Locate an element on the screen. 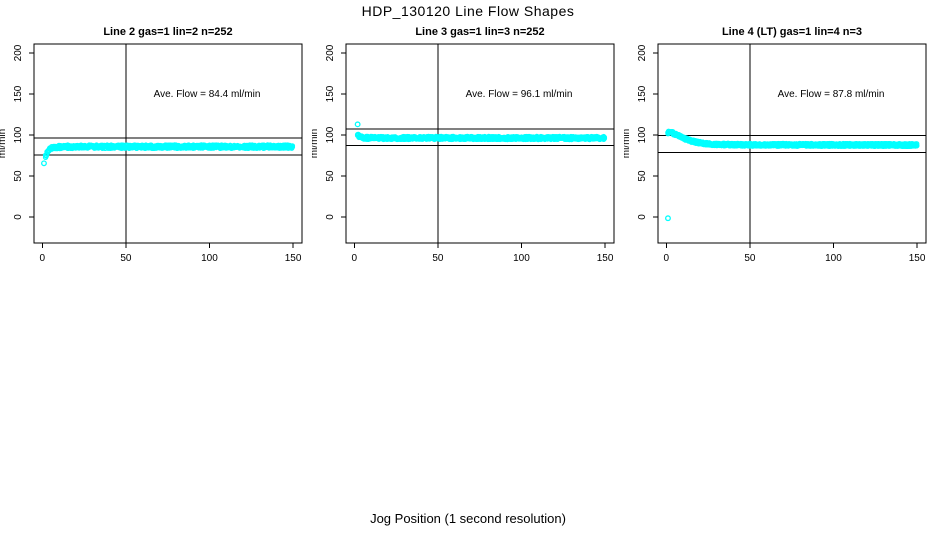 The height and width of the screenshot is (540, 936). figure-title: HDP_130120 Line Flow Shapes is located at coordinates (468, 11).